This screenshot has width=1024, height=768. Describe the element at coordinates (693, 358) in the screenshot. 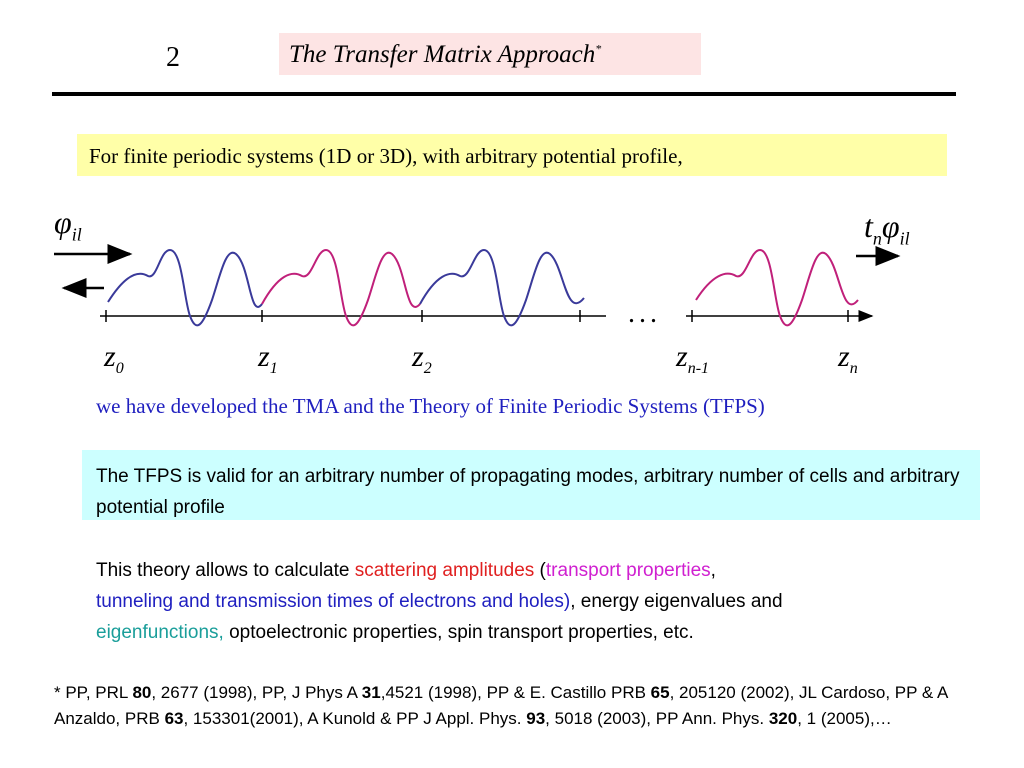

I see `z-label-n-1: zn-1` at that location.